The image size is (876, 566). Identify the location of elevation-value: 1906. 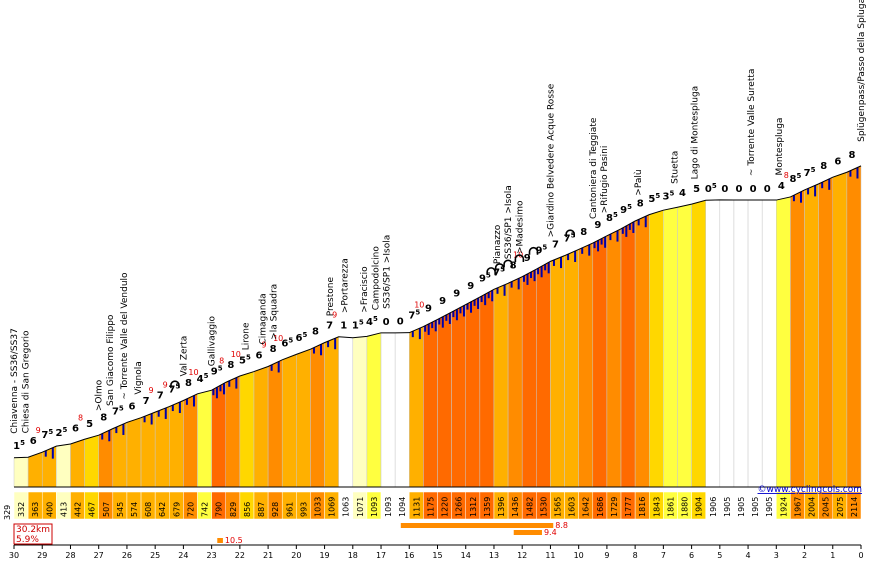
(713, 507).